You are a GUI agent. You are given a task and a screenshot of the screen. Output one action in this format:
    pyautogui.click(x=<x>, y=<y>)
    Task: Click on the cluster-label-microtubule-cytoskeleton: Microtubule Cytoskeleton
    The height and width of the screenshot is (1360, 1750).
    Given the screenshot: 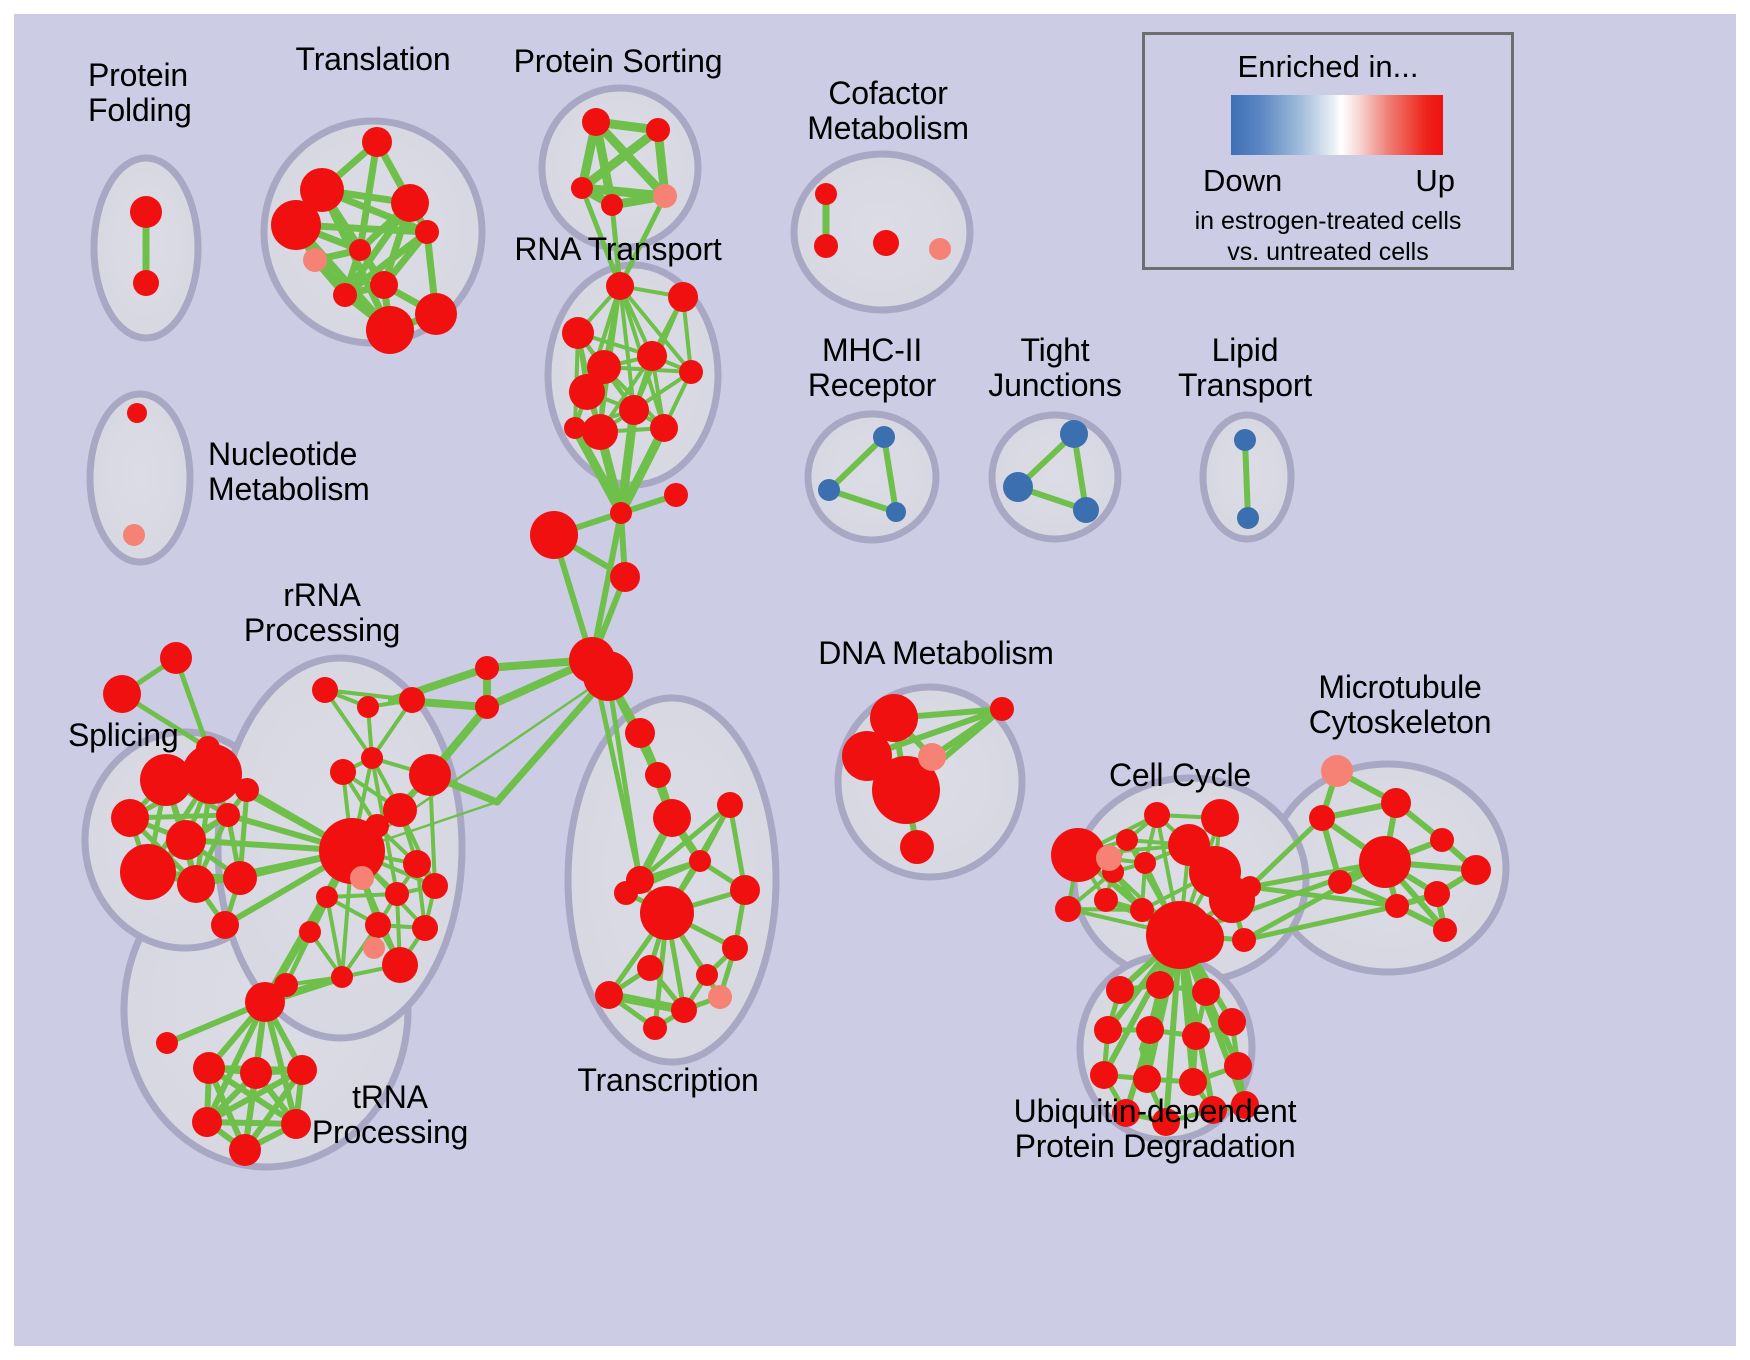 What is the action you would take?
    pyautogui.click(x=1400, y=704)
    